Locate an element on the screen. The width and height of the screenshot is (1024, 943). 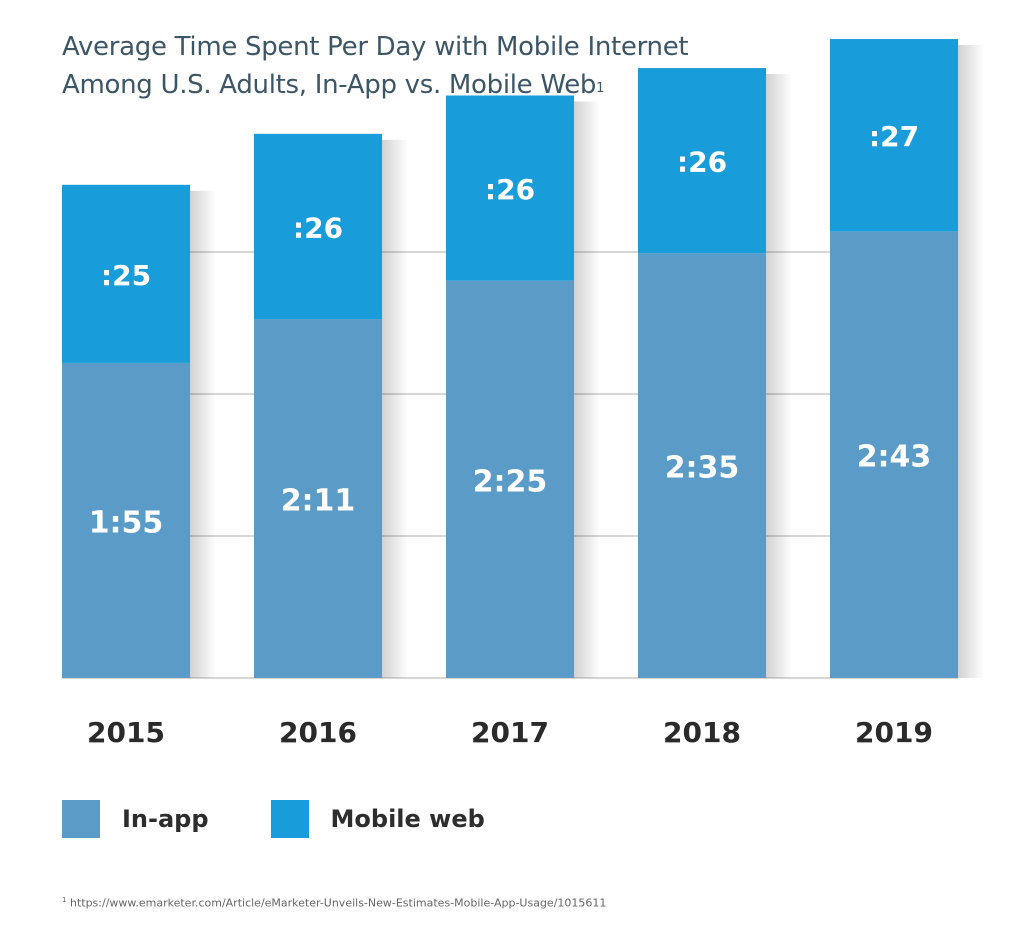
data-label-mobile-web-2019: :27 is located at coordinates (894, 136).